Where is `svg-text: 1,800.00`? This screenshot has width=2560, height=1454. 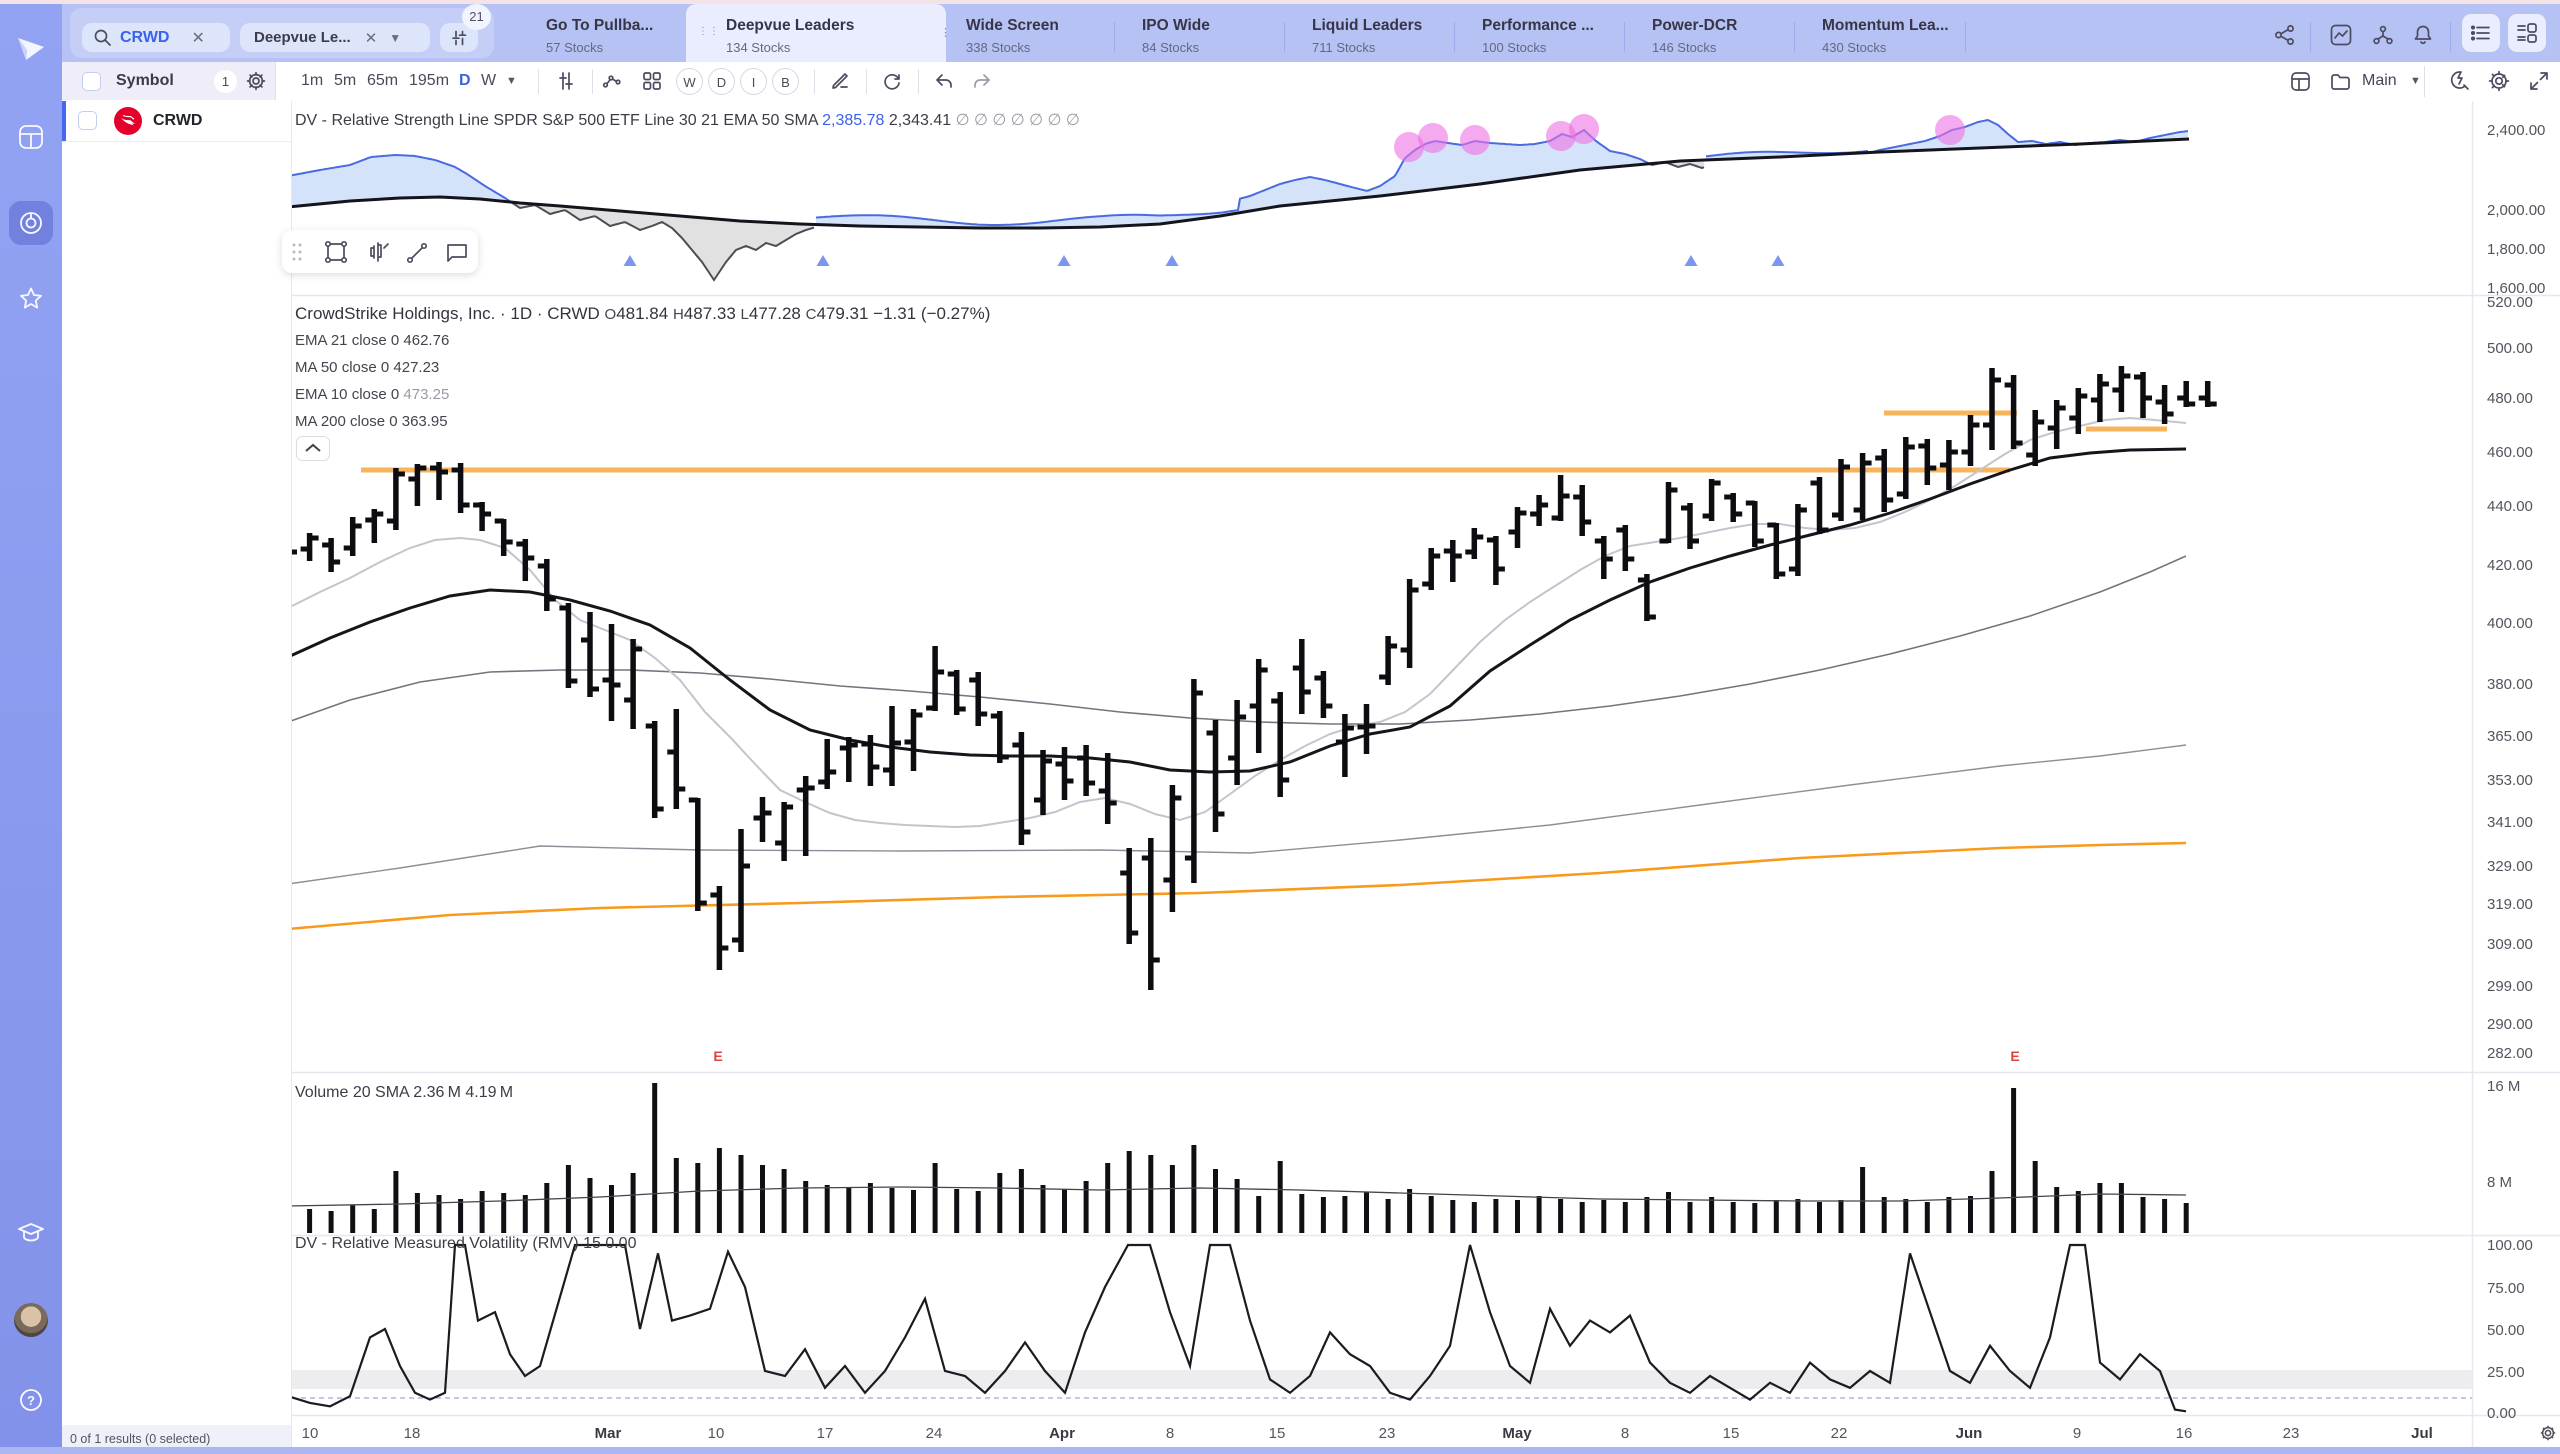
svg-text: 1,800.00 is located at coordinates (2516, 249).